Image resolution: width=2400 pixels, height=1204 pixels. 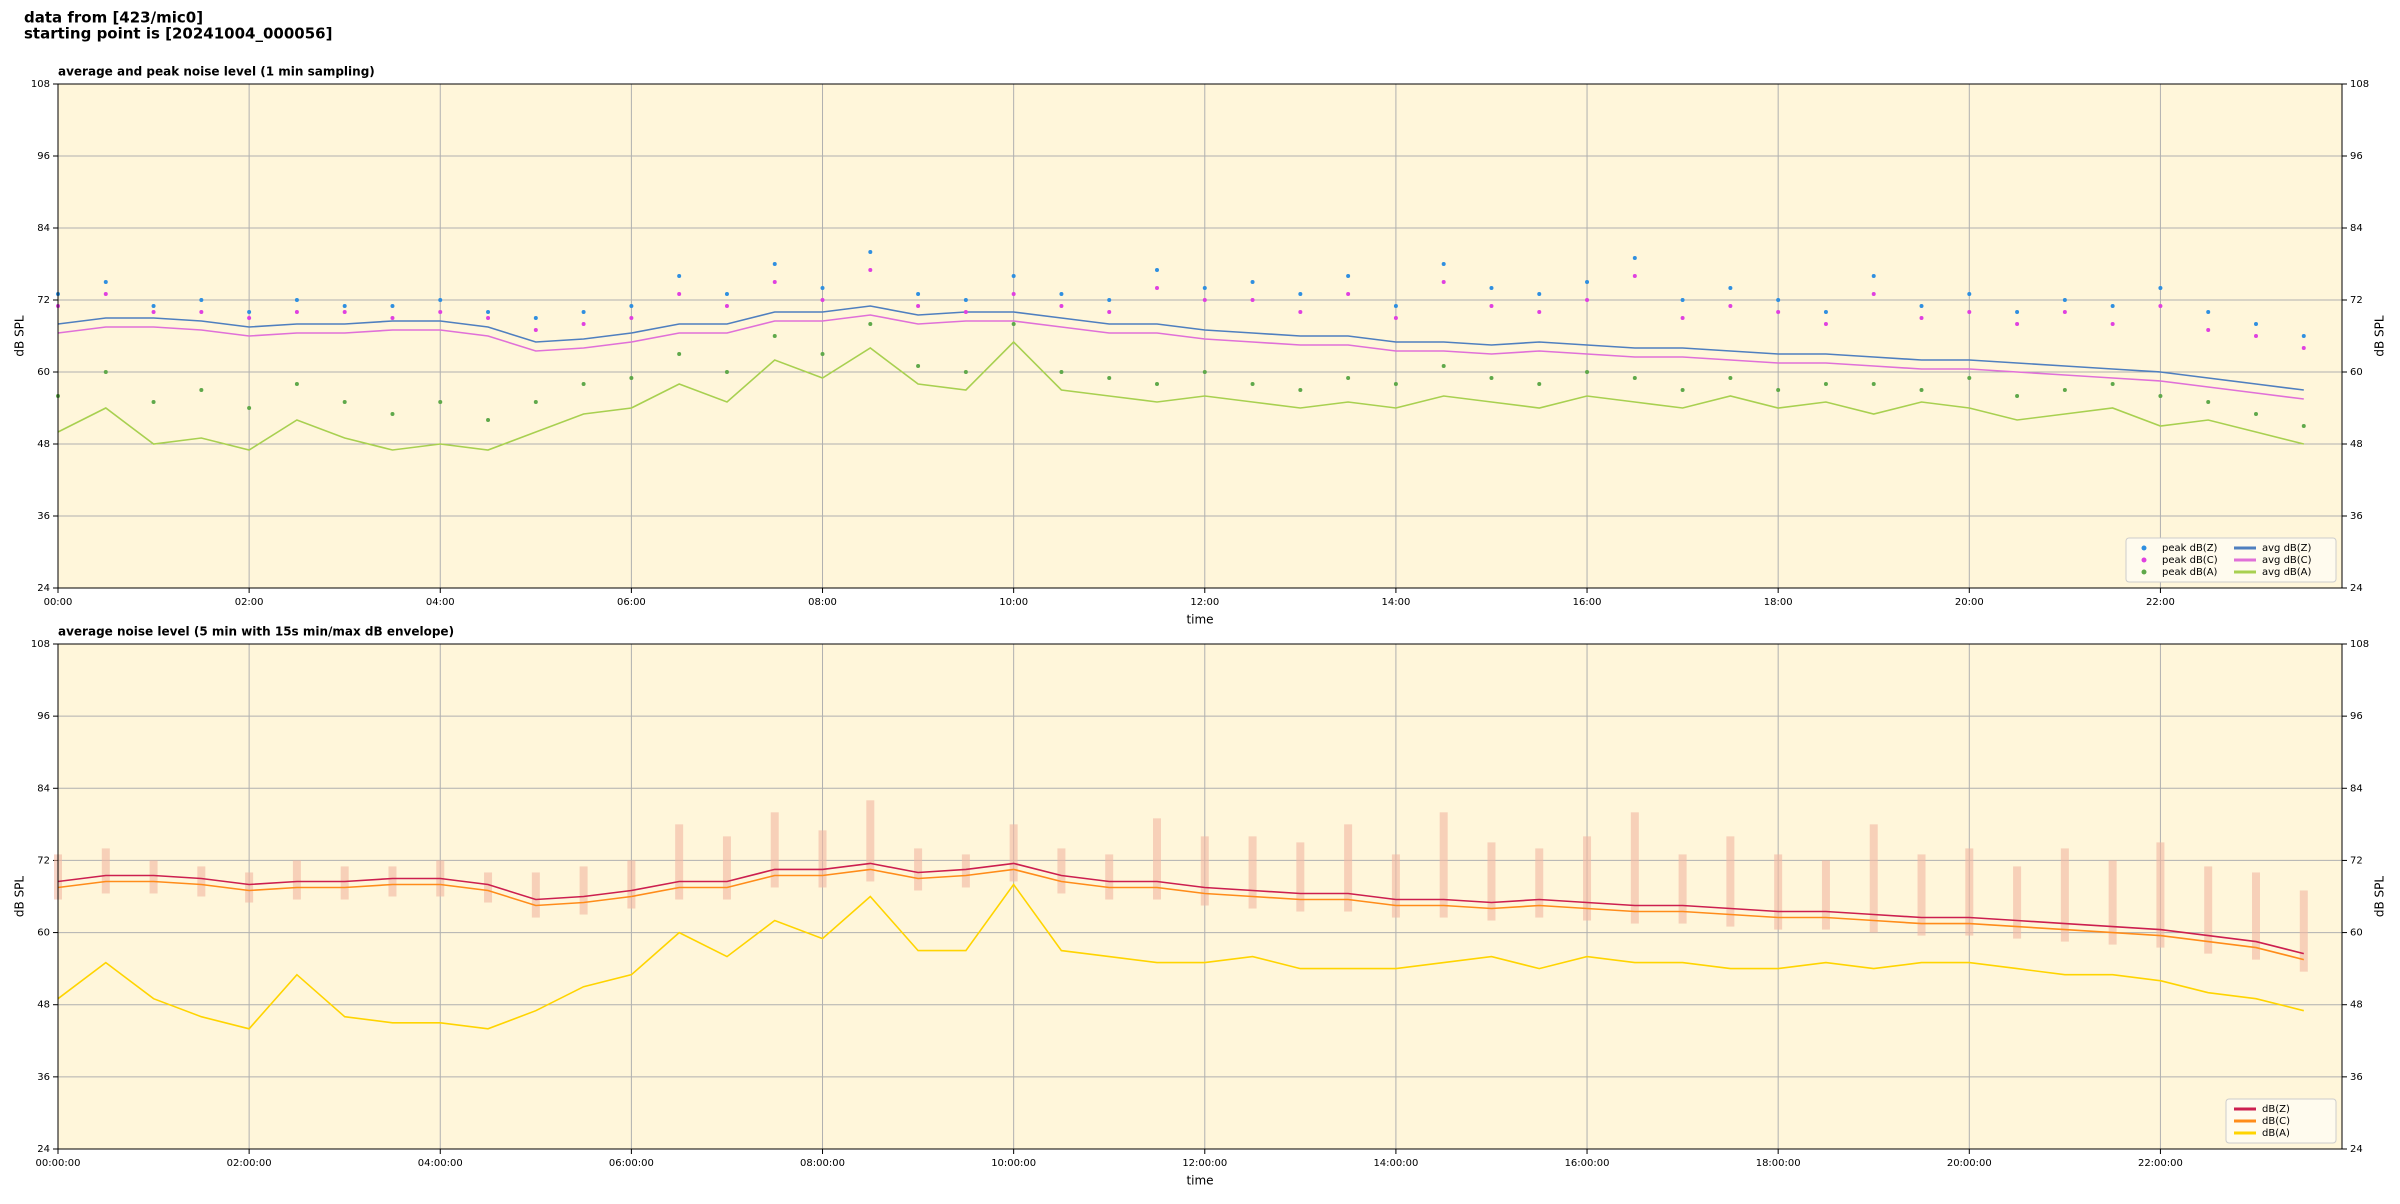 I want to click on legend-label: peak dB(A), so click(x=2190, y=572).